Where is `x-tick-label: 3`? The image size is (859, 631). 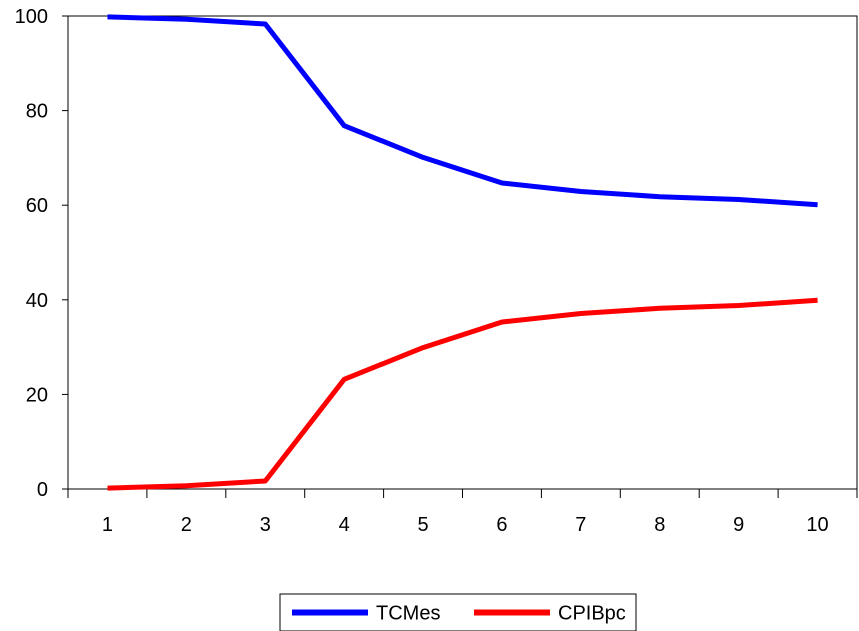
x-tick-label: 3 is located at coordinates (265, 525).